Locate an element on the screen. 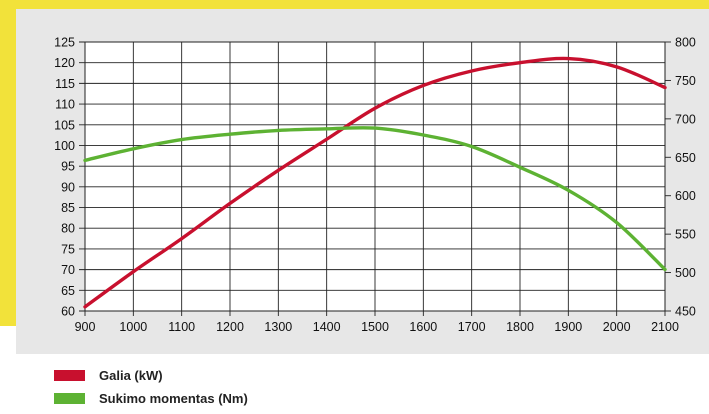 This screenshot has height=414, width=709. y-left-tick-label: 80 is located at coordinates (68, 229).